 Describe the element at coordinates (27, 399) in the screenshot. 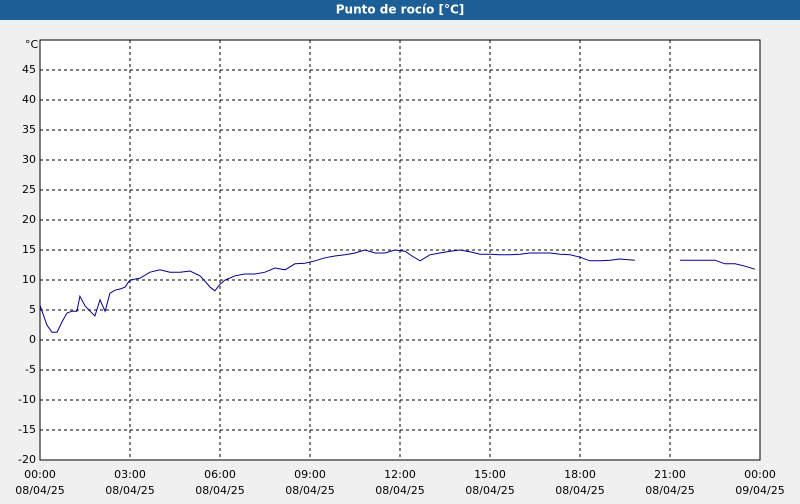

I see `y-tick-label: -10` at that location.